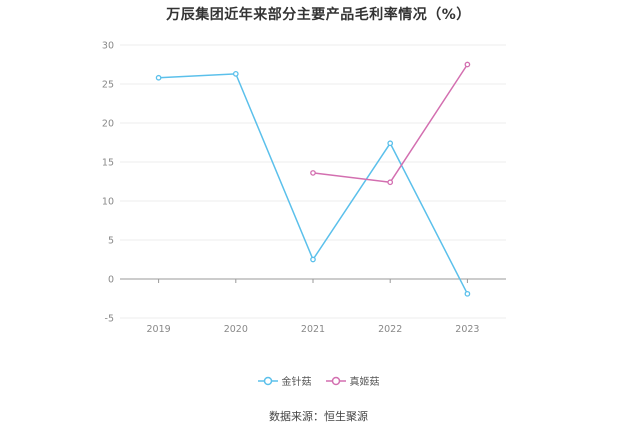 This screenshot has height=431, width=637. What do you see at coordinates (159, 329) in the screenshot?
I see `x-tick-label: 2019` at bounding box center [159, 329].